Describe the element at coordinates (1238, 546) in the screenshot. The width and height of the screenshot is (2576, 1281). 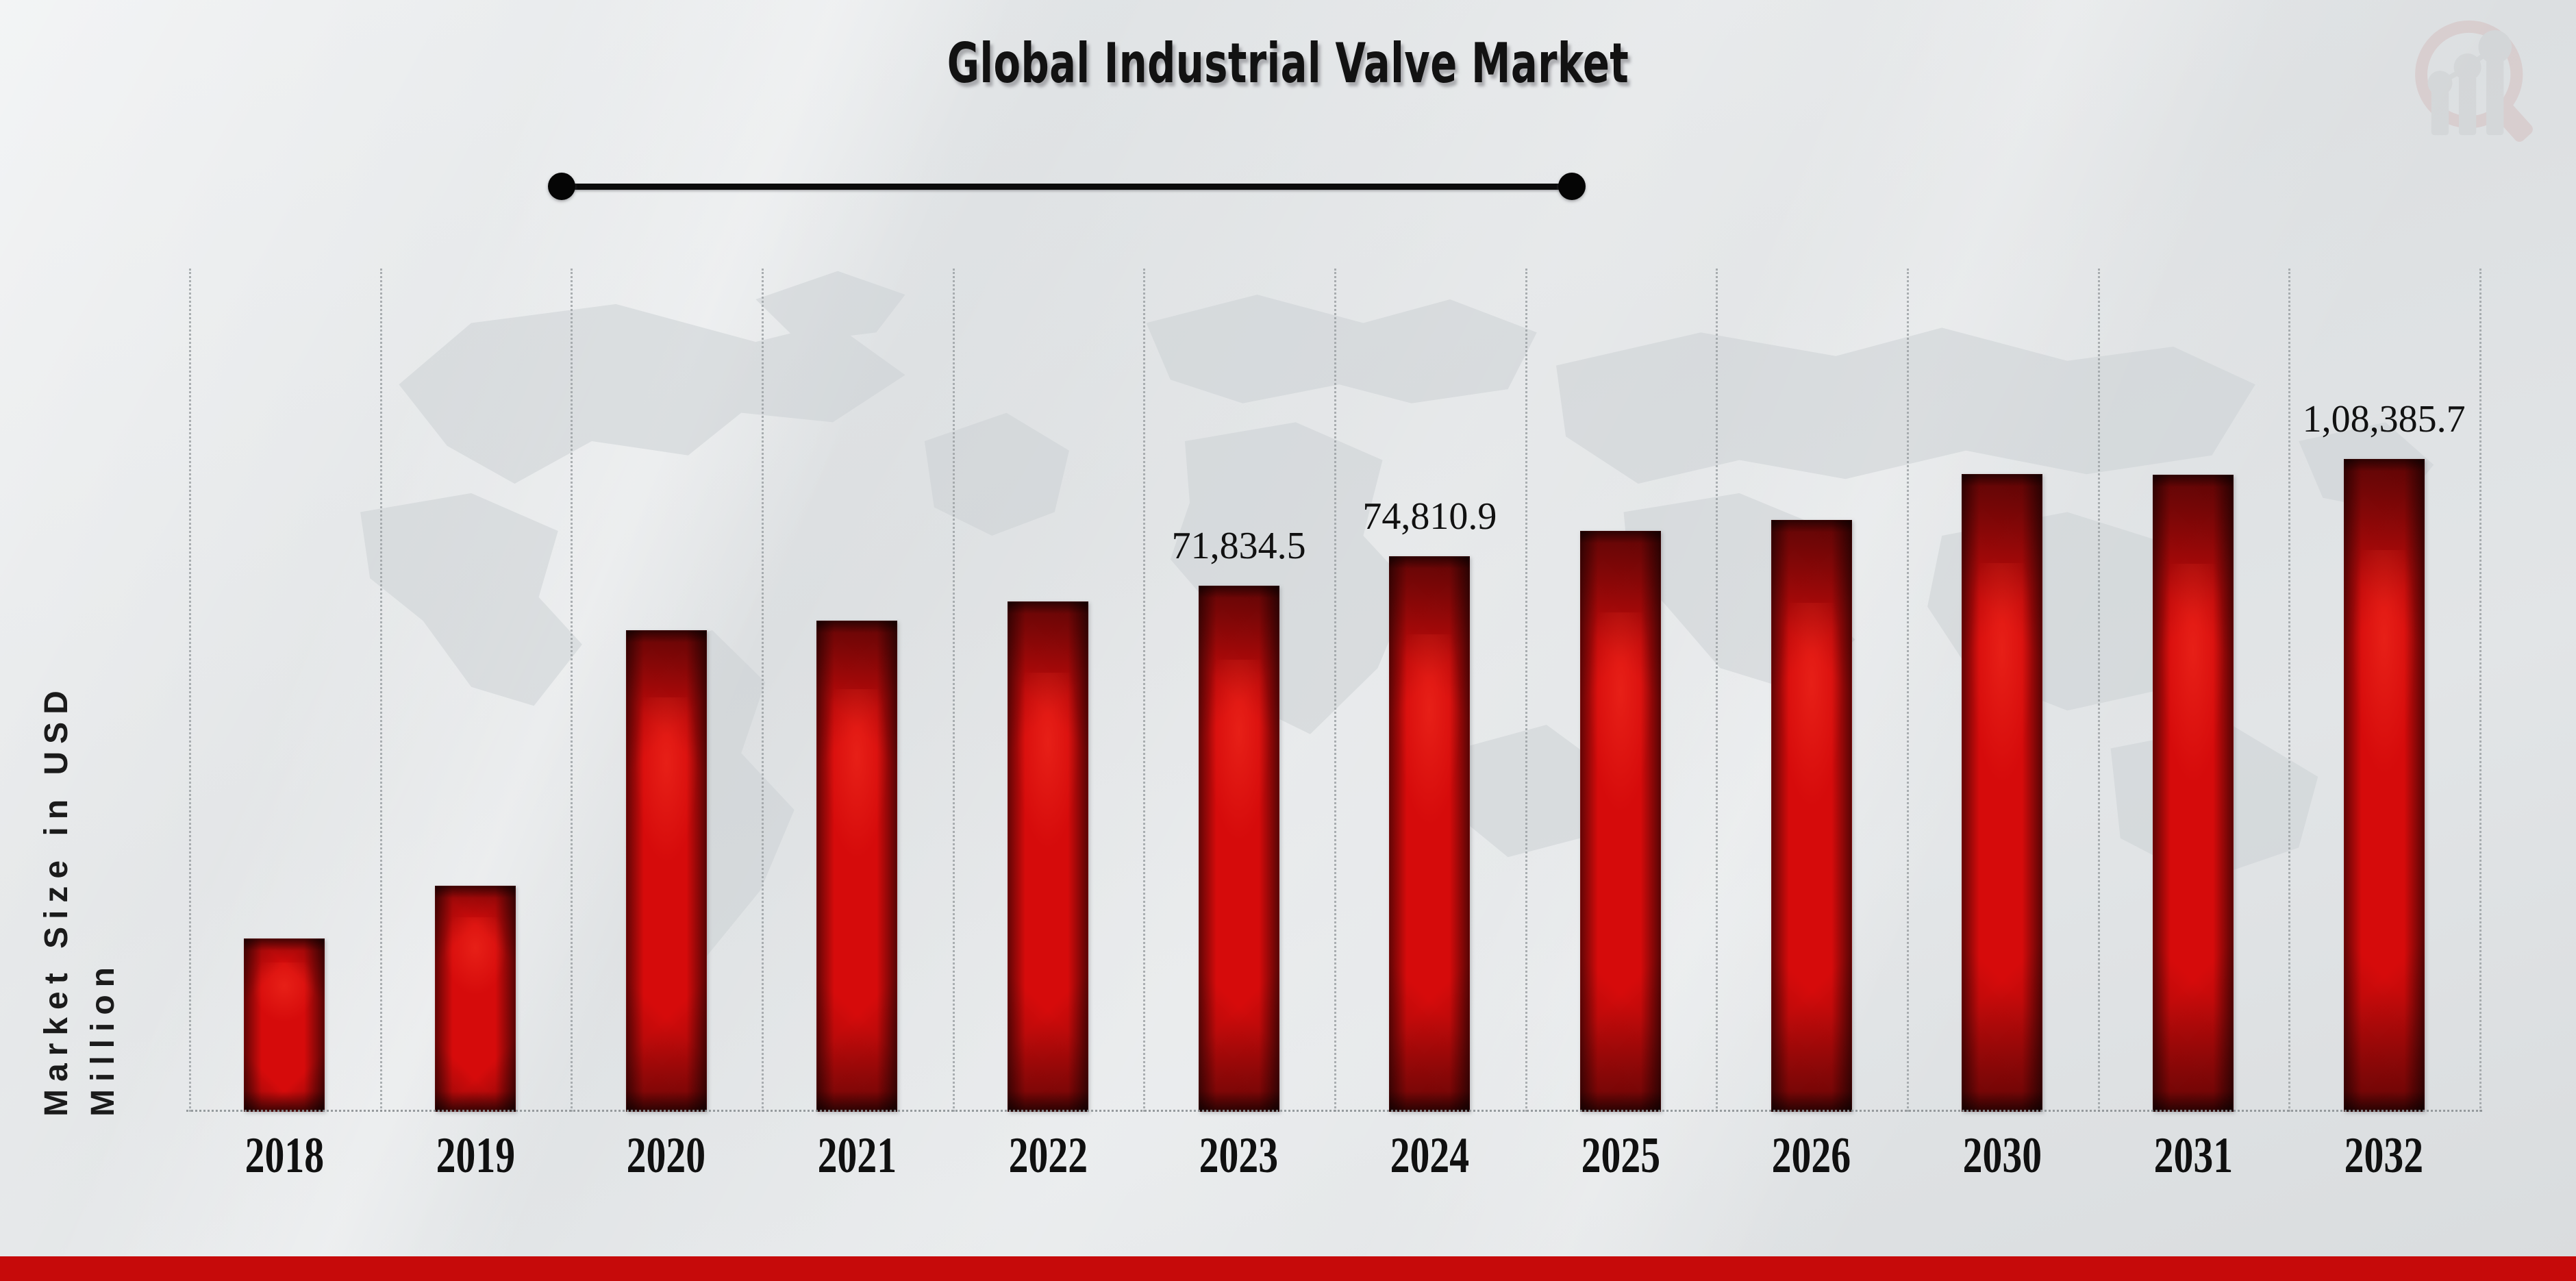
I see `bar-value-label-2023: 71,834.5` at that location.